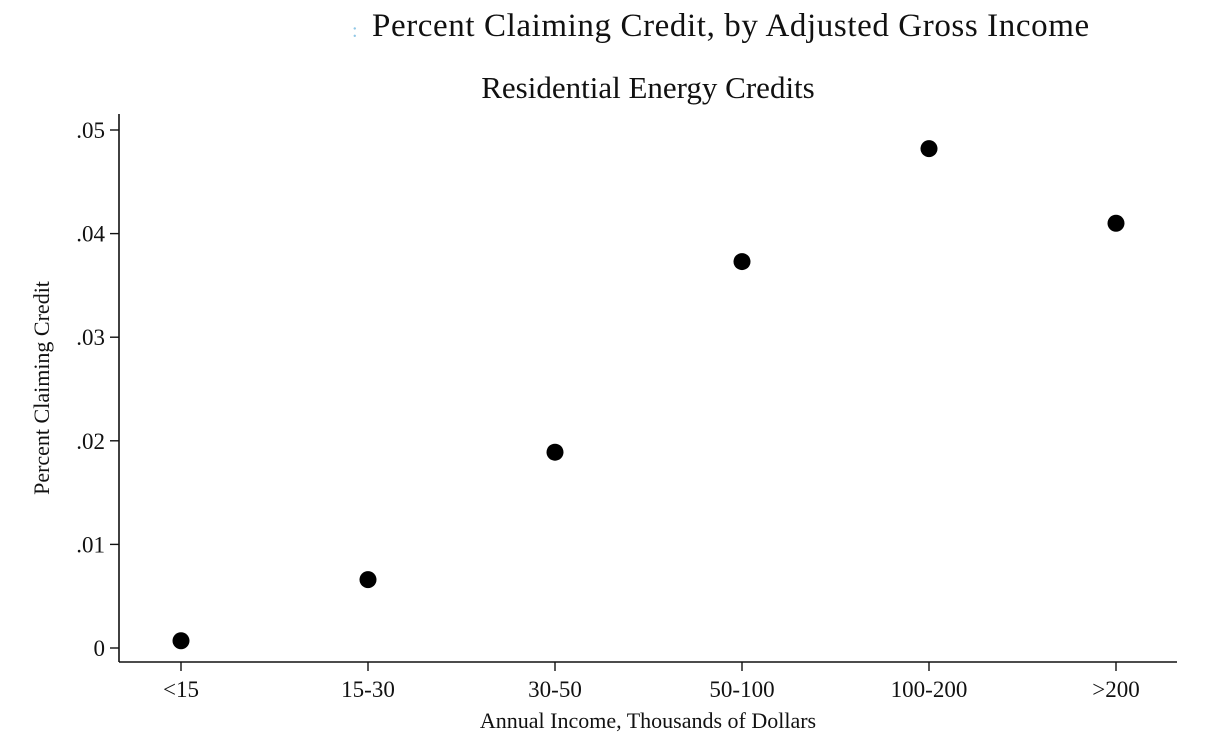 This screenshot has height=754, width=1216. Describe the element at coordinates (651, 682) in the screenshot. I see `x-ticks: <15 15-30 30-50 50-100 100-200 >200` at that location.